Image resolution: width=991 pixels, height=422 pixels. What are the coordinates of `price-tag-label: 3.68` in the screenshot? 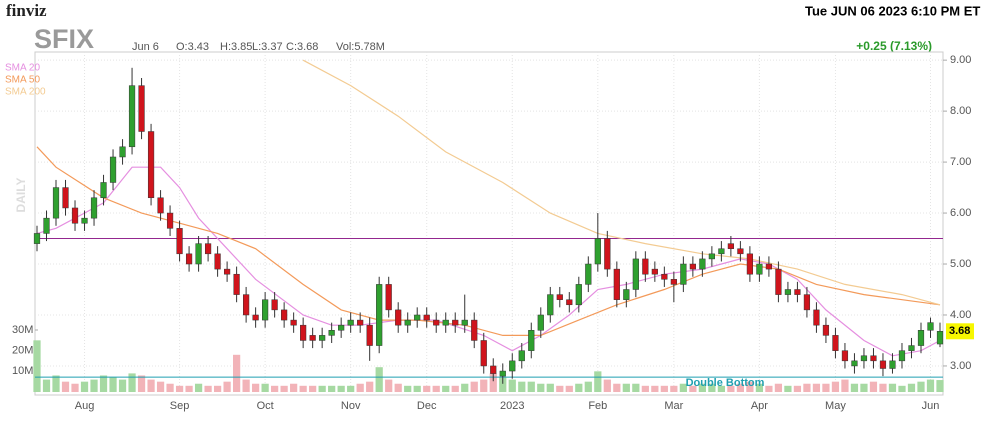 It's located at (959, 331).